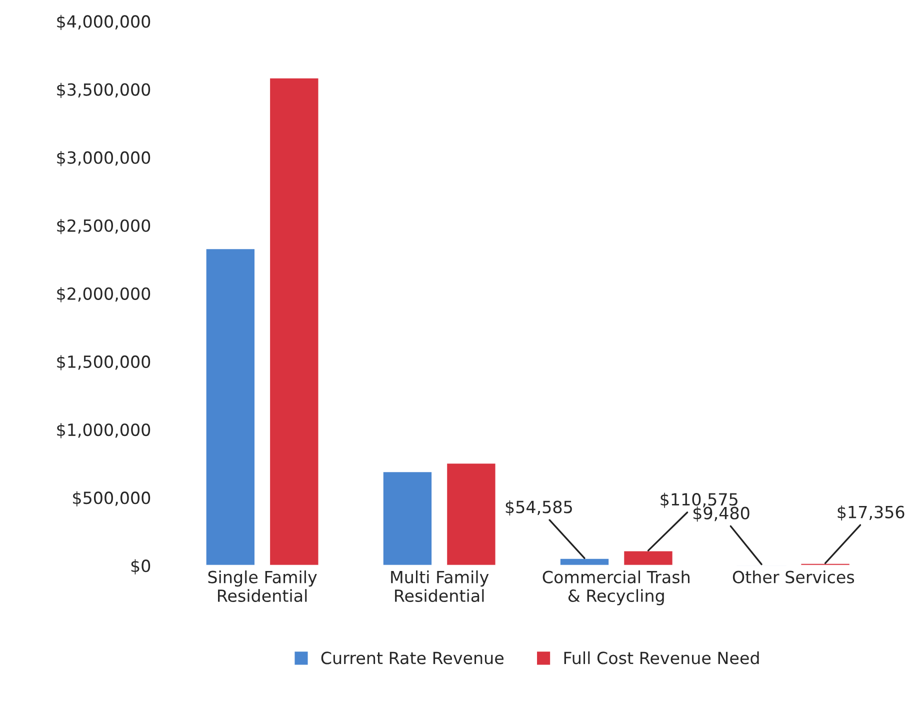  Describe the element at coordinates (103, 362) in the screenshot. I see `y-tick-label: $1,500,000` at that location.